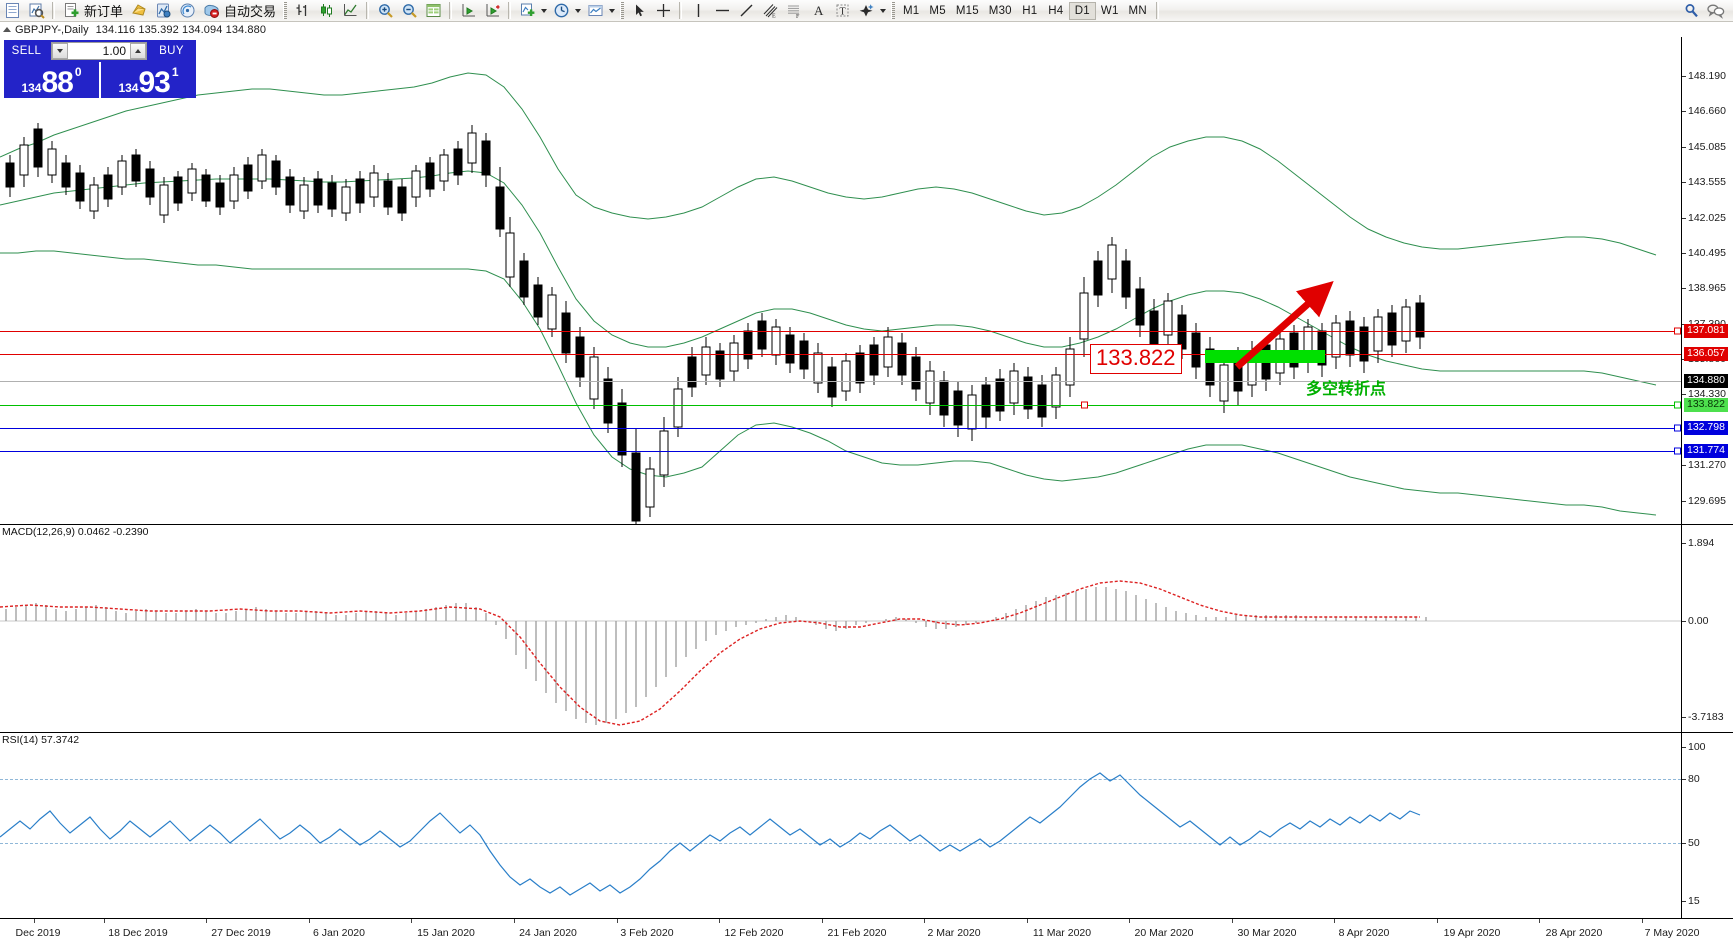 The height and width of the screenshot is (946, 1733). What do you see at coordinates (722, 11) in the screenshot?
I see `horizontal-line-icon` at bounding box center [722, 11].